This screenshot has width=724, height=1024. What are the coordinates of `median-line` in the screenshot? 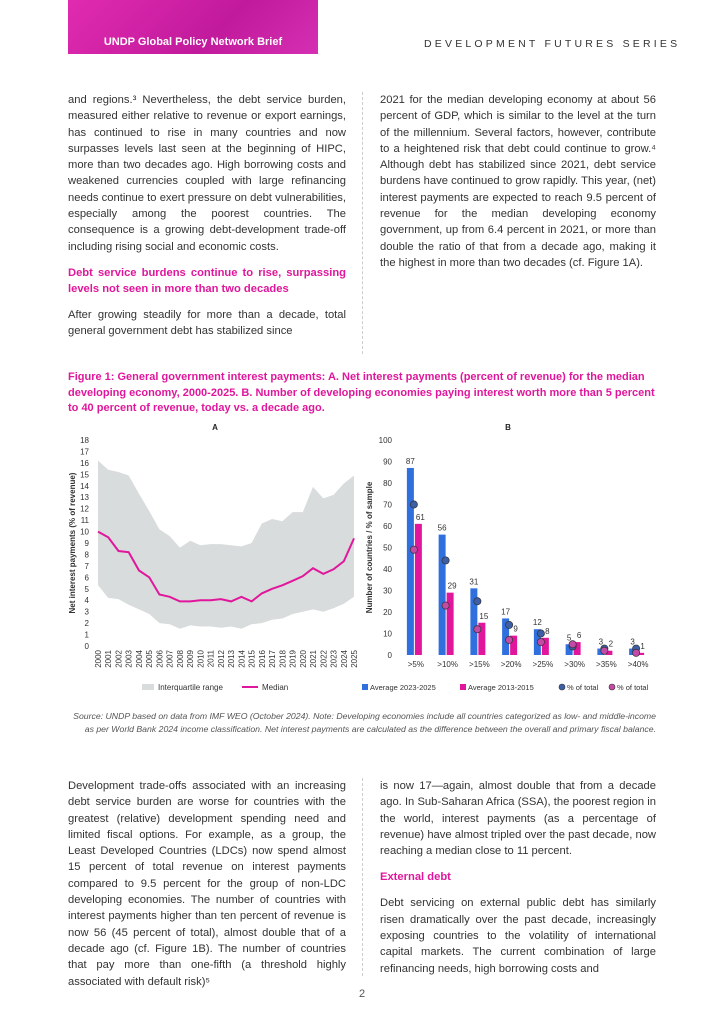 It's located at (226, 566).